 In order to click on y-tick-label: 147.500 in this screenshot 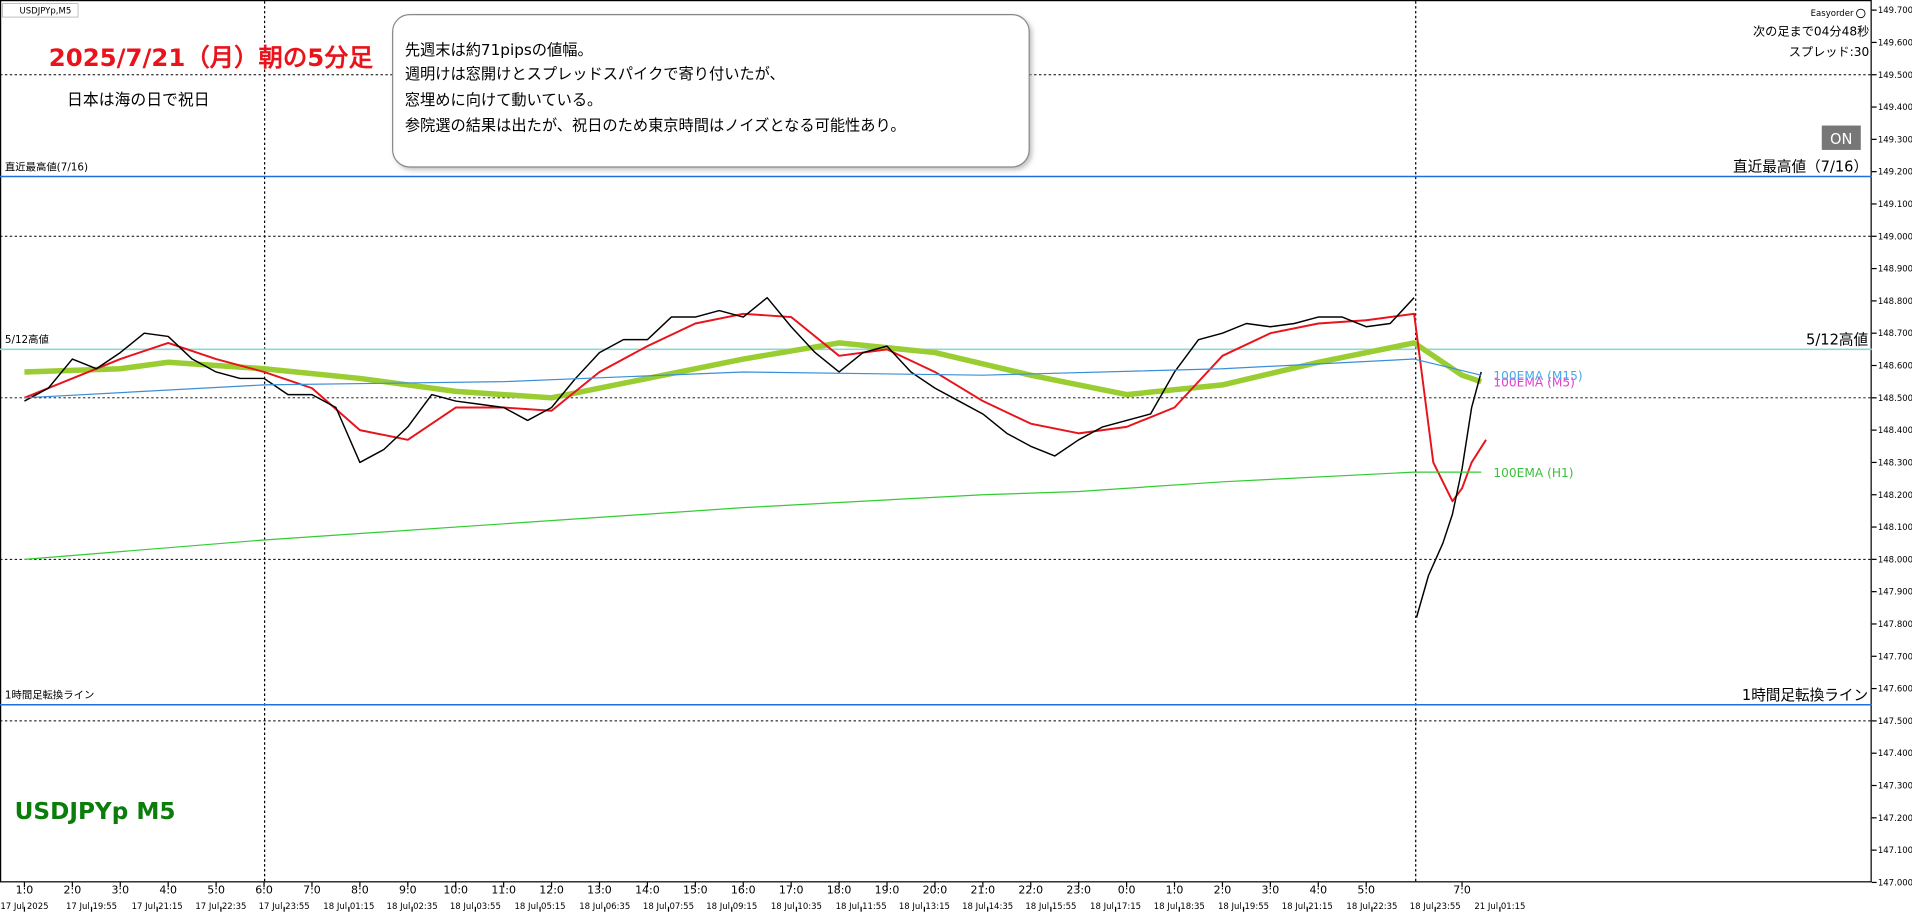, I will do `click(1895, 722)`.